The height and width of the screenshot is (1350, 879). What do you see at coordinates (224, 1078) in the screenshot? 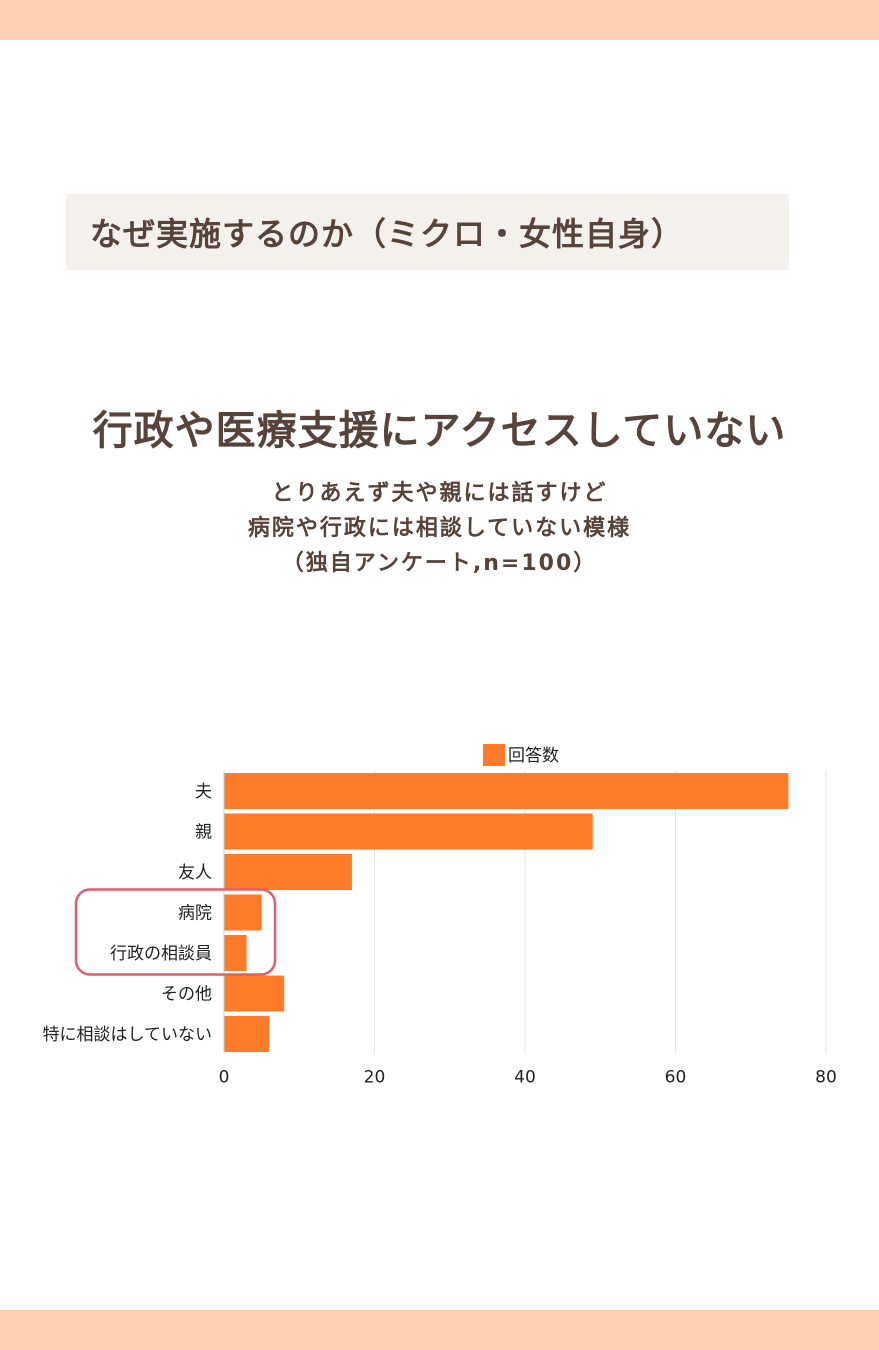
I see `x-tick-label-0: 0` at bounding box center [224, 1078].